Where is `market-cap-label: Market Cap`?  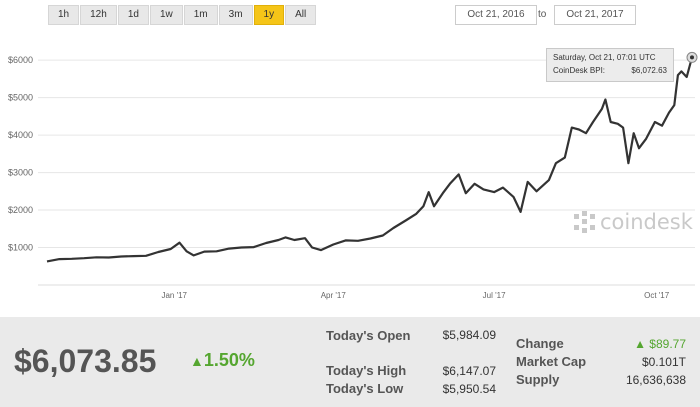 market-cap-label: Market Cap is located at coordinates (551, 361).